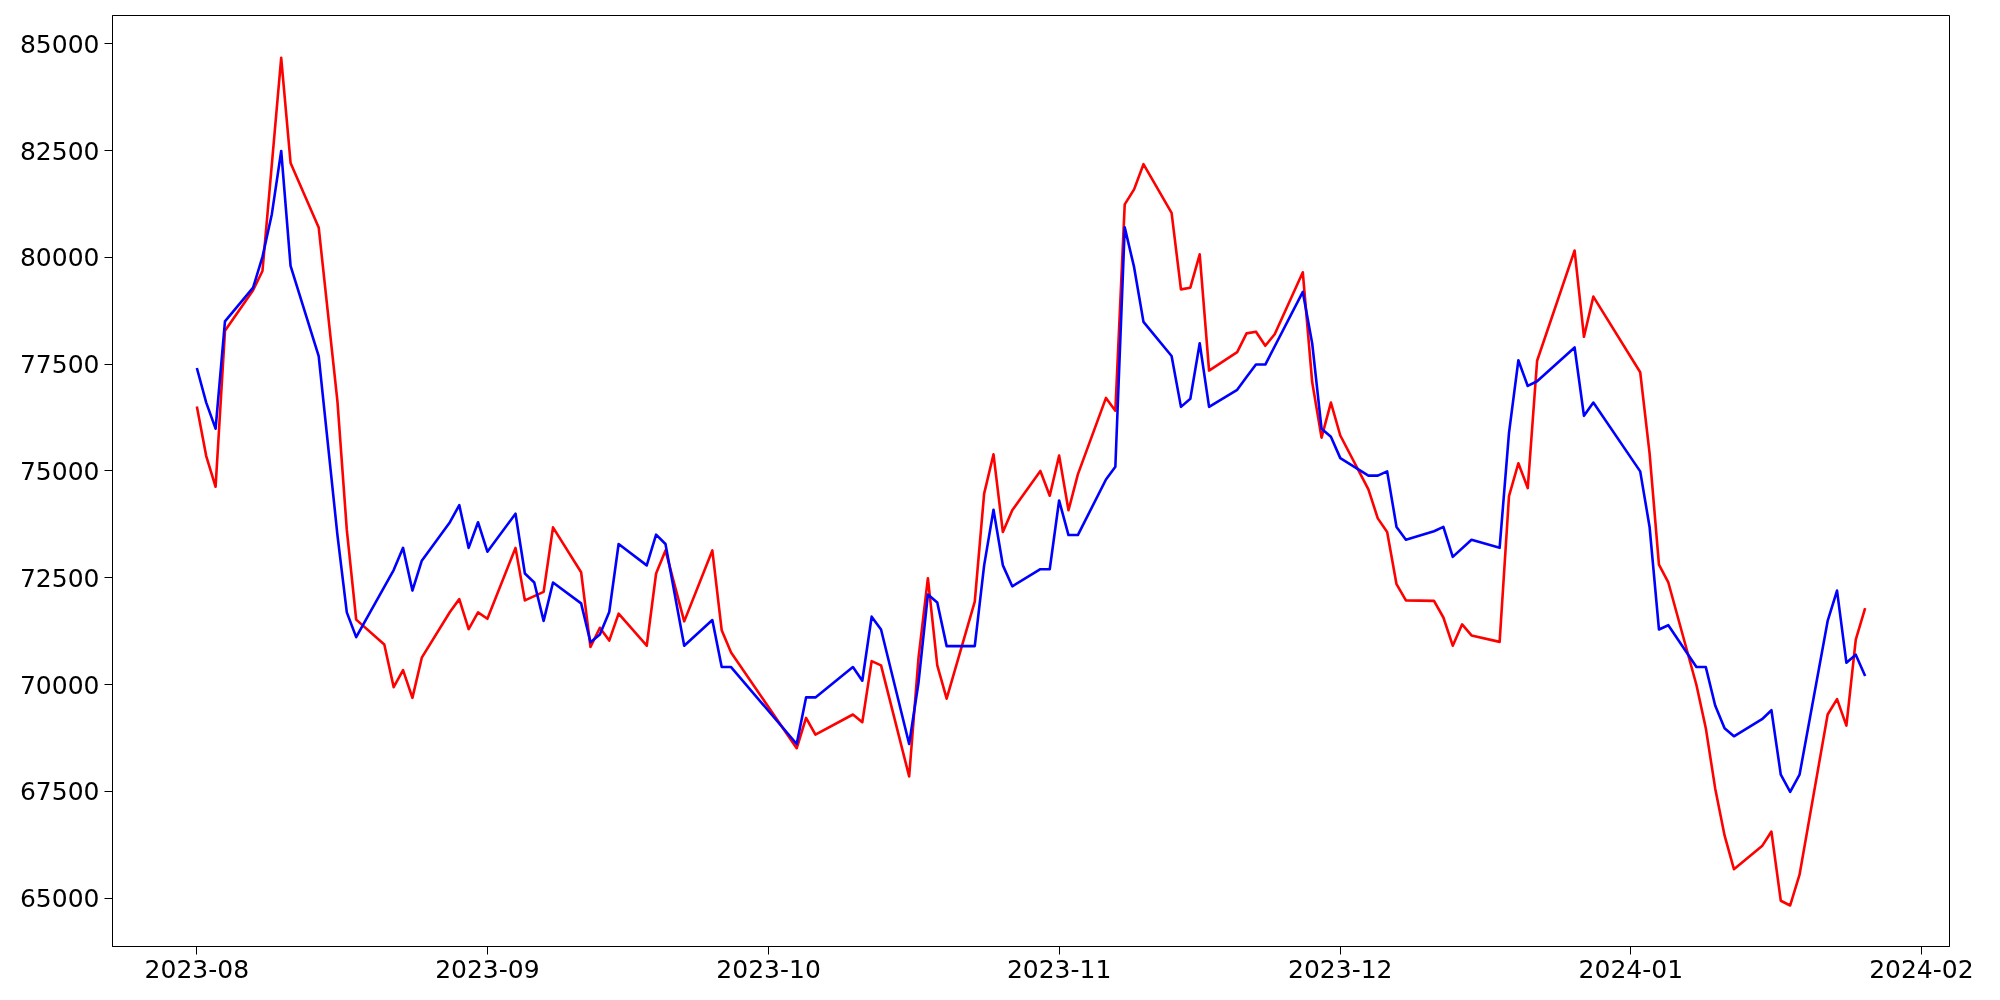 Image resolution: width=2000 pixels, height=1000 pixels. I want to click on x-tick-label: 2023-11, so click(1059, 969).